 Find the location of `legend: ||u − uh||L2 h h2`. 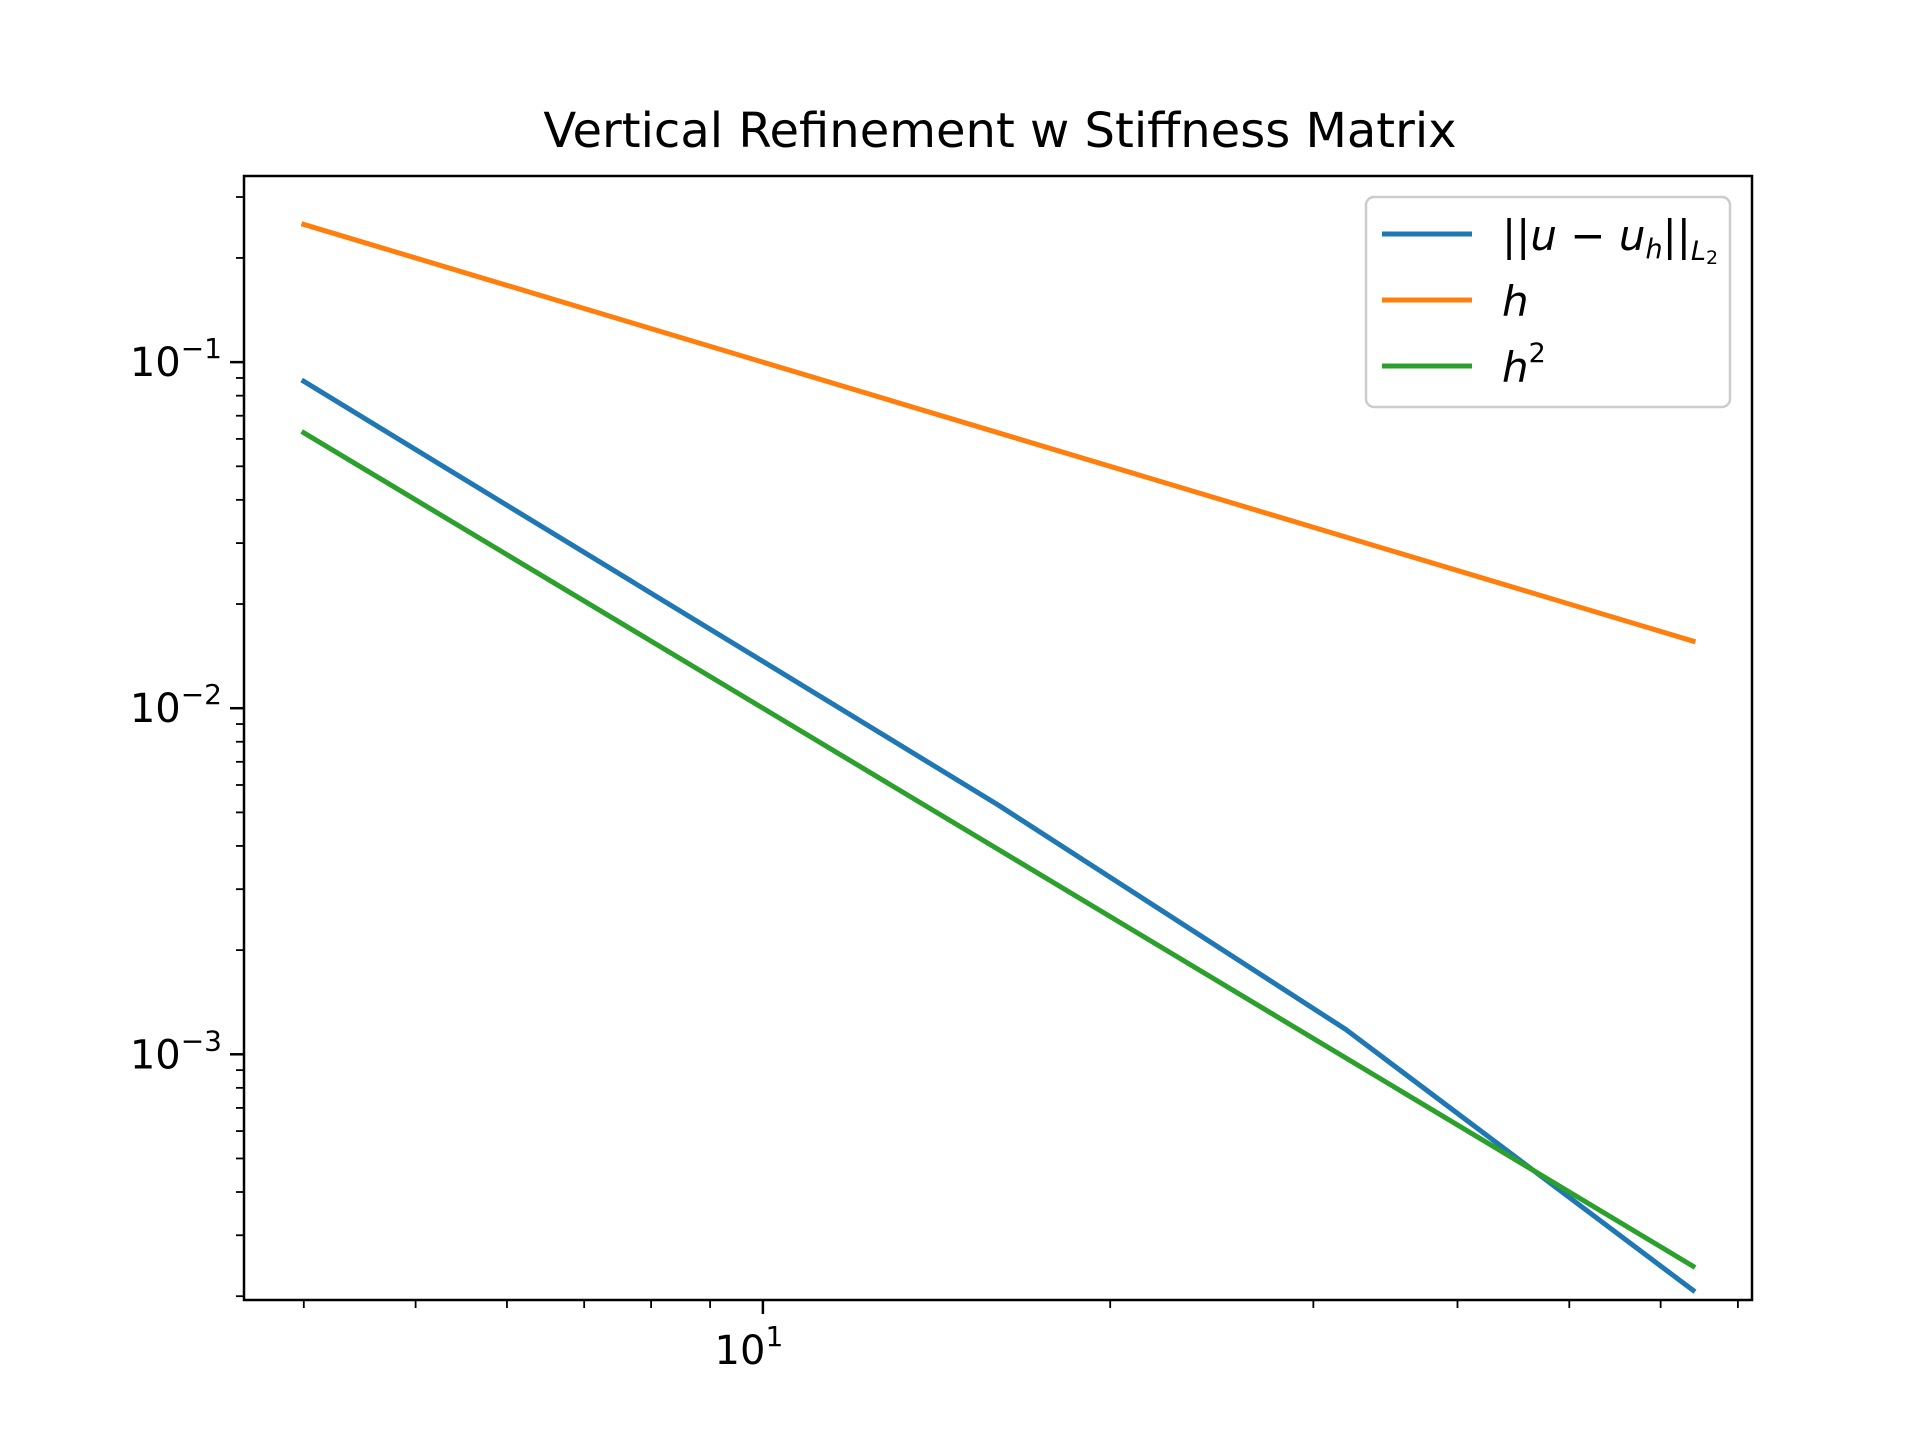

legend: ||u − uh||L2 h h2 is located at coordinates (1548, 302).